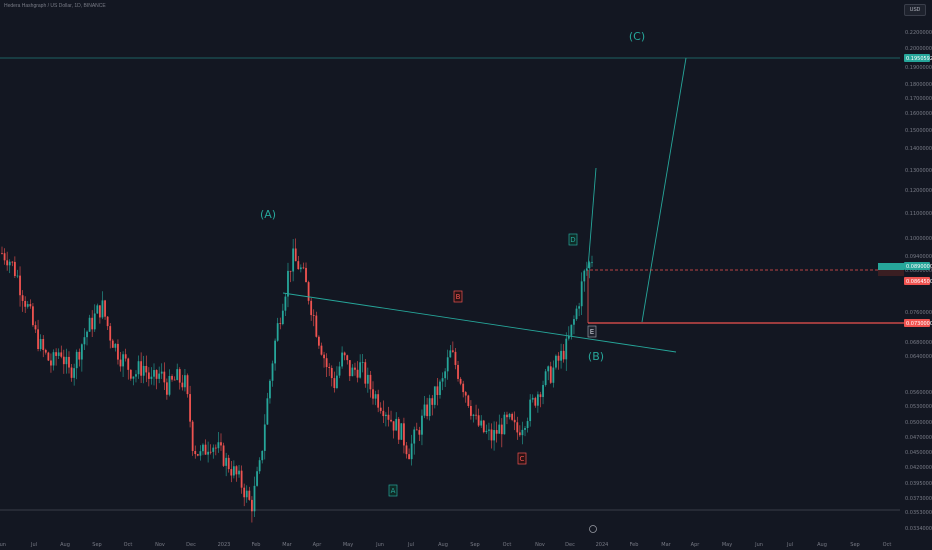  I want to click on position-target-zone, so click(891, 266).